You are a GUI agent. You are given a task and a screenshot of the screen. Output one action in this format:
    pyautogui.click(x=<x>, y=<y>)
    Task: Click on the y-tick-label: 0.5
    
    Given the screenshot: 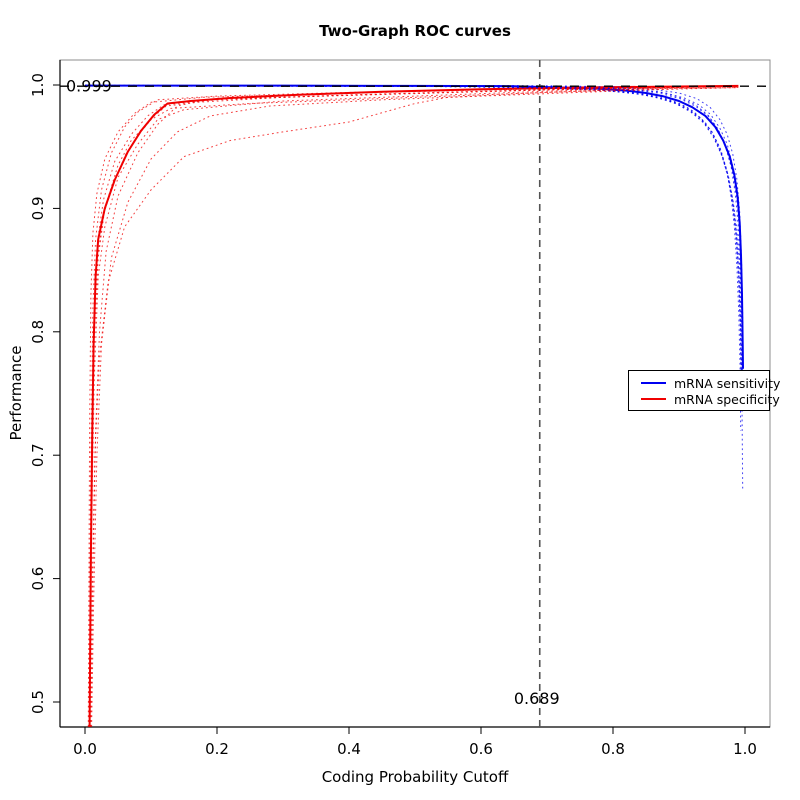 What is the action you would take?
    pyautogui.click(x=38, y=702)
    